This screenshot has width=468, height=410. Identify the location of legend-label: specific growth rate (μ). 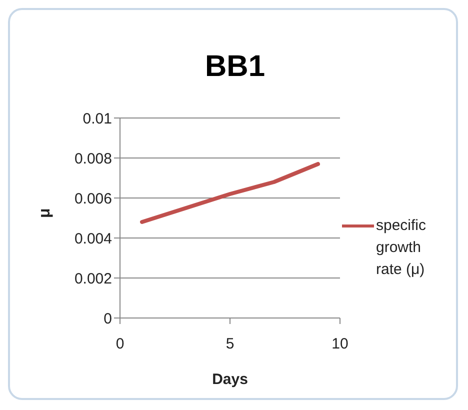
(402, 248).